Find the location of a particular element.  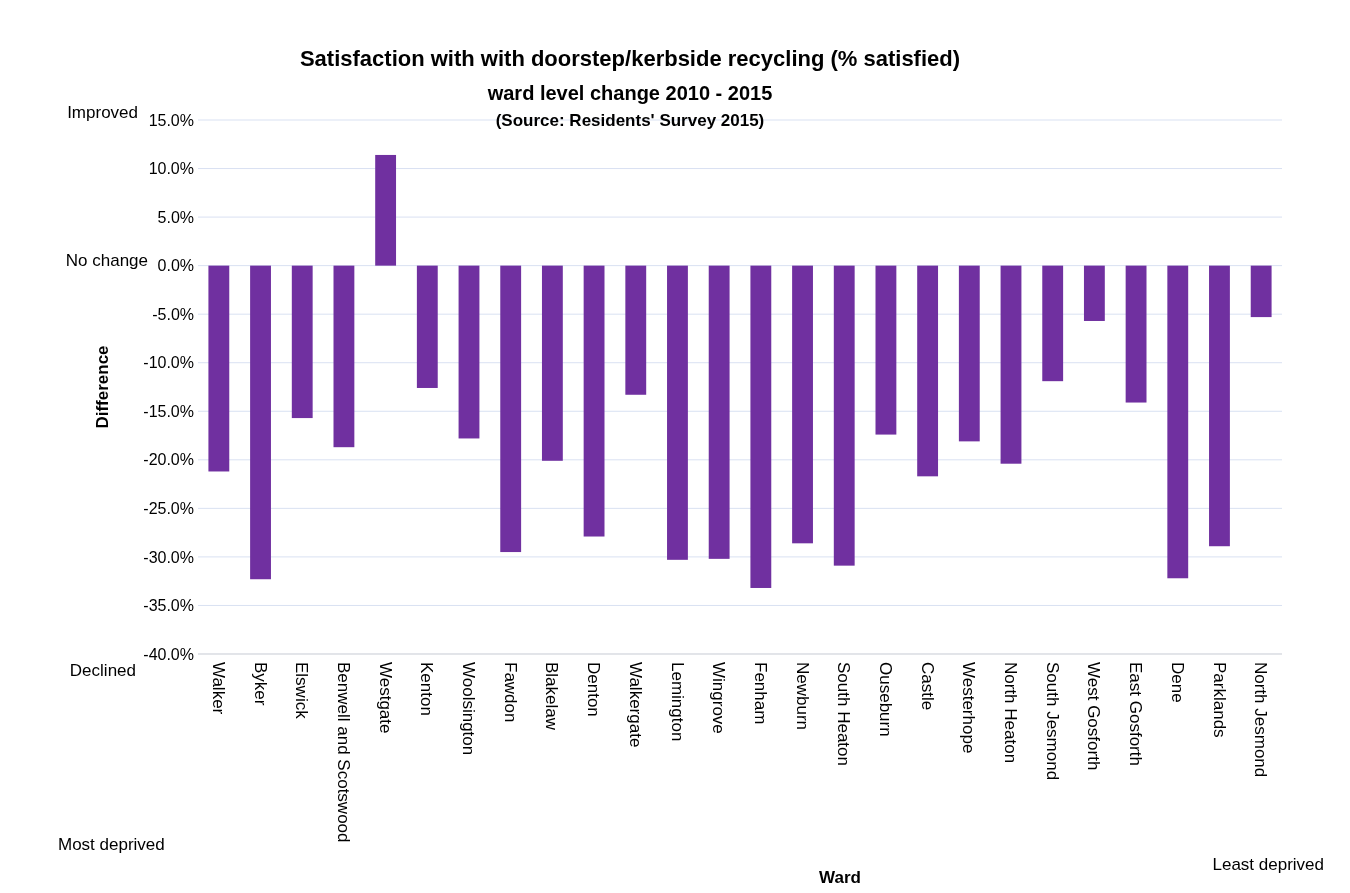

x-tick-label: Ouseburn is located at coordinates (885, 699).